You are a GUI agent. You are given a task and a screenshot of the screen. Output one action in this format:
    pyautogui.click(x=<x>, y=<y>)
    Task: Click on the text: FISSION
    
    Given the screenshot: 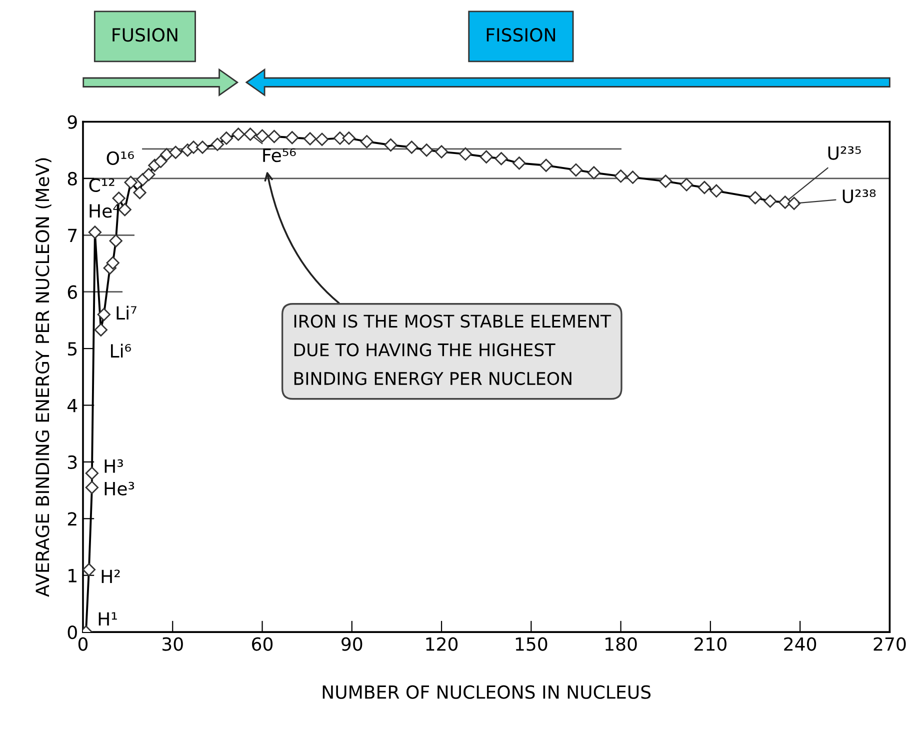 What is the action you would take?
    pyautogui.click(x=521, y=35)
    